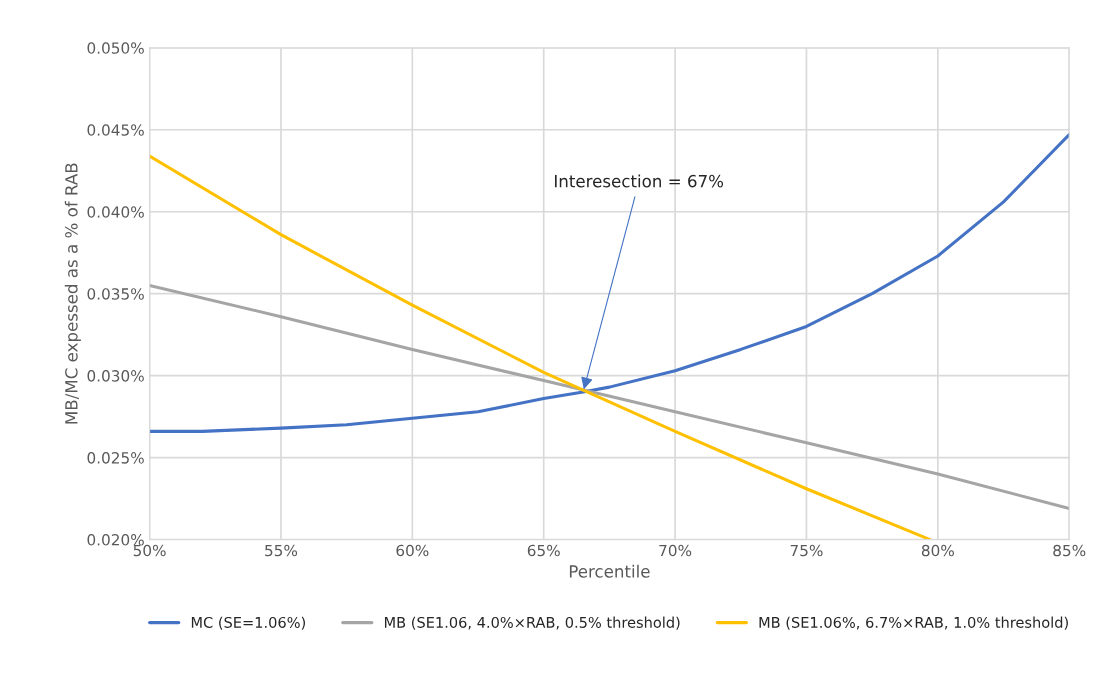  What do you see at coordinates (639, 181) in the screenshot?
I see `annotation: Interesection = 67%` at bounding box center [639, 181].